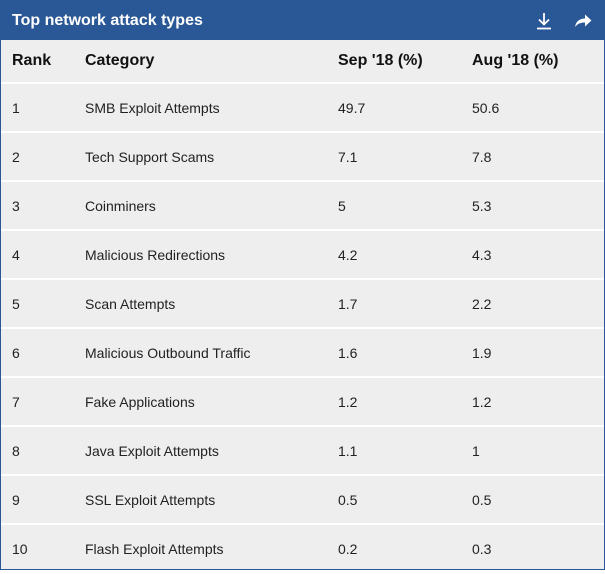 This screenshot has width=605, height=574. What do you see at coordinates (538, 451) in the screenshot?
I see `cell-aug: 1` at bounding box center [538, 451].